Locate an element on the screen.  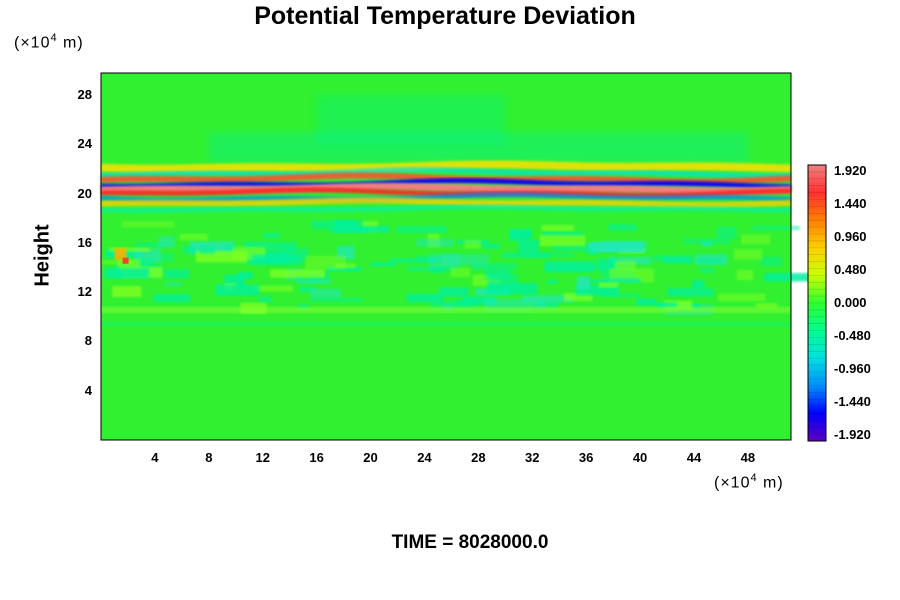
y-tick-label: 28 is located at coordinates (84, 95).